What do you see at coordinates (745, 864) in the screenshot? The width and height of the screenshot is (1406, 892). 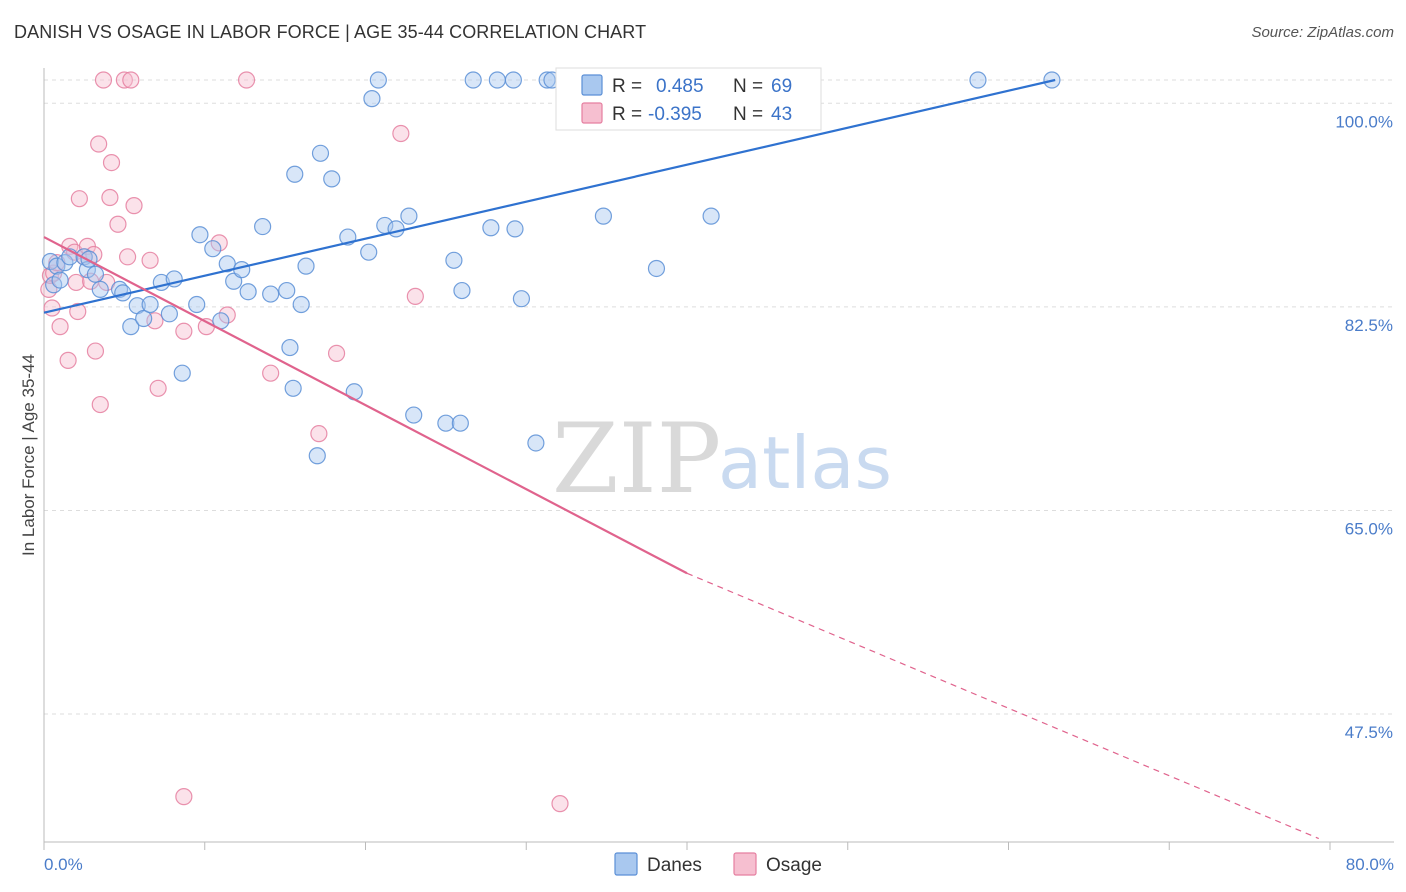 I see `osage-legend-key` at bounding box center [745, 864].